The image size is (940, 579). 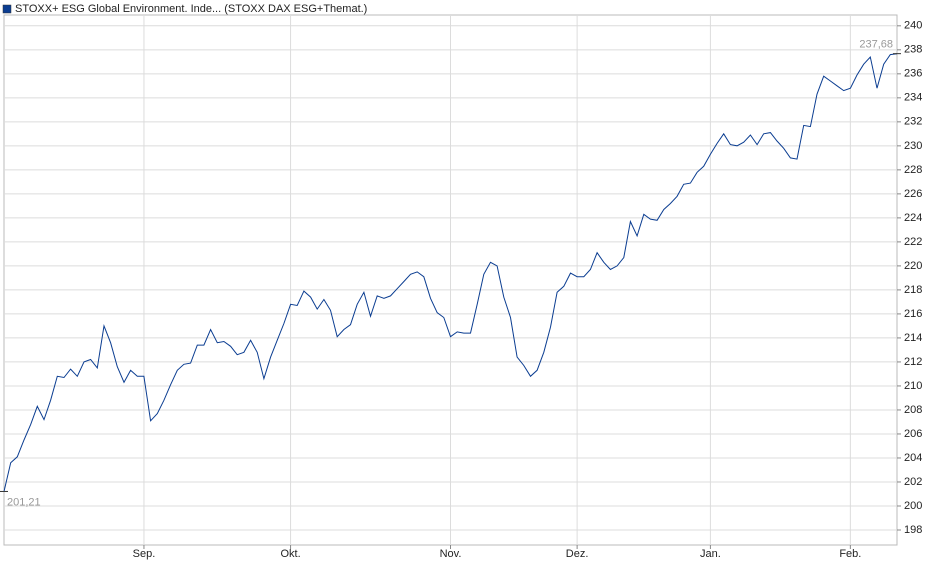 What do you see at coordinates (913, 290) in the screenshot?
I see `y-tick-label: 218` at bounding box center [913, 290].